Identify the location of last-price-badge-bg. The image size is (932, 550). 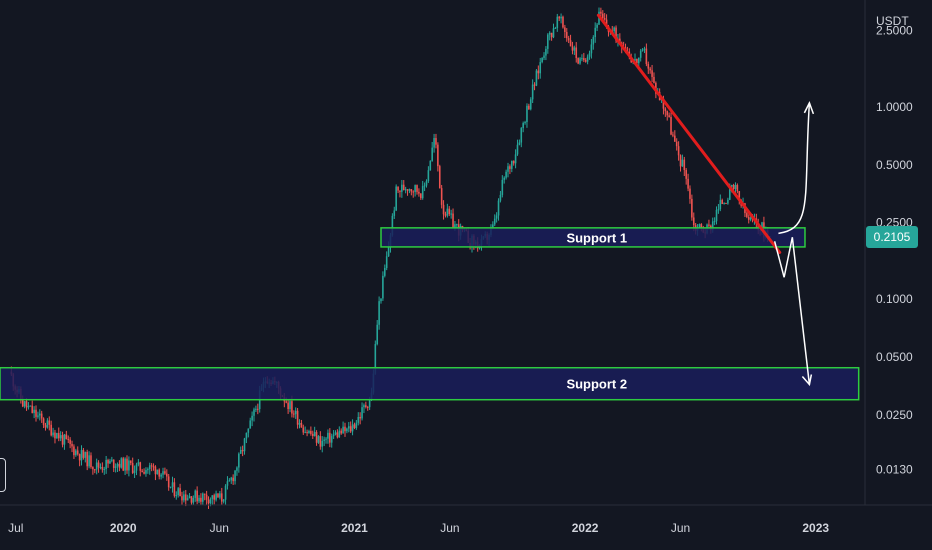
(892, 237).